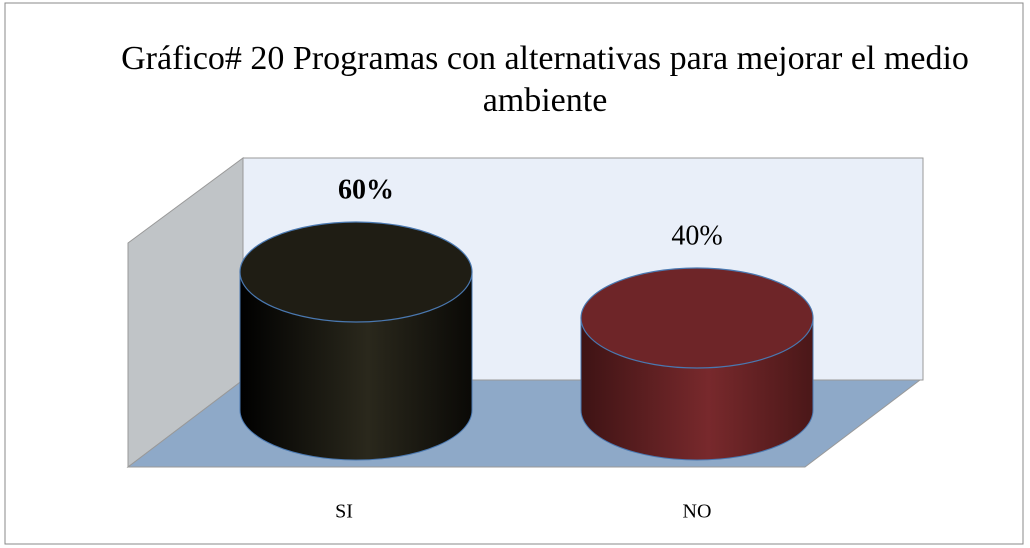  I want to click on x-tick-label: SI, so click(344, 512).